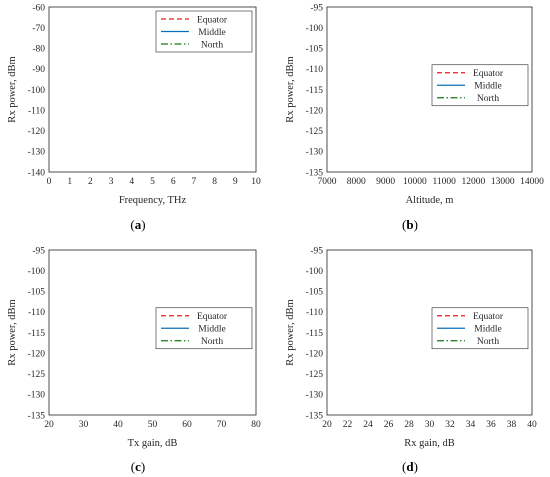 Image resolution: width=550 pixels, height=477 pixels. What do you see at coordinates (256, 425) in the screenshot?
I see `x-tick-label: 80` at bounding box center [256, 425].